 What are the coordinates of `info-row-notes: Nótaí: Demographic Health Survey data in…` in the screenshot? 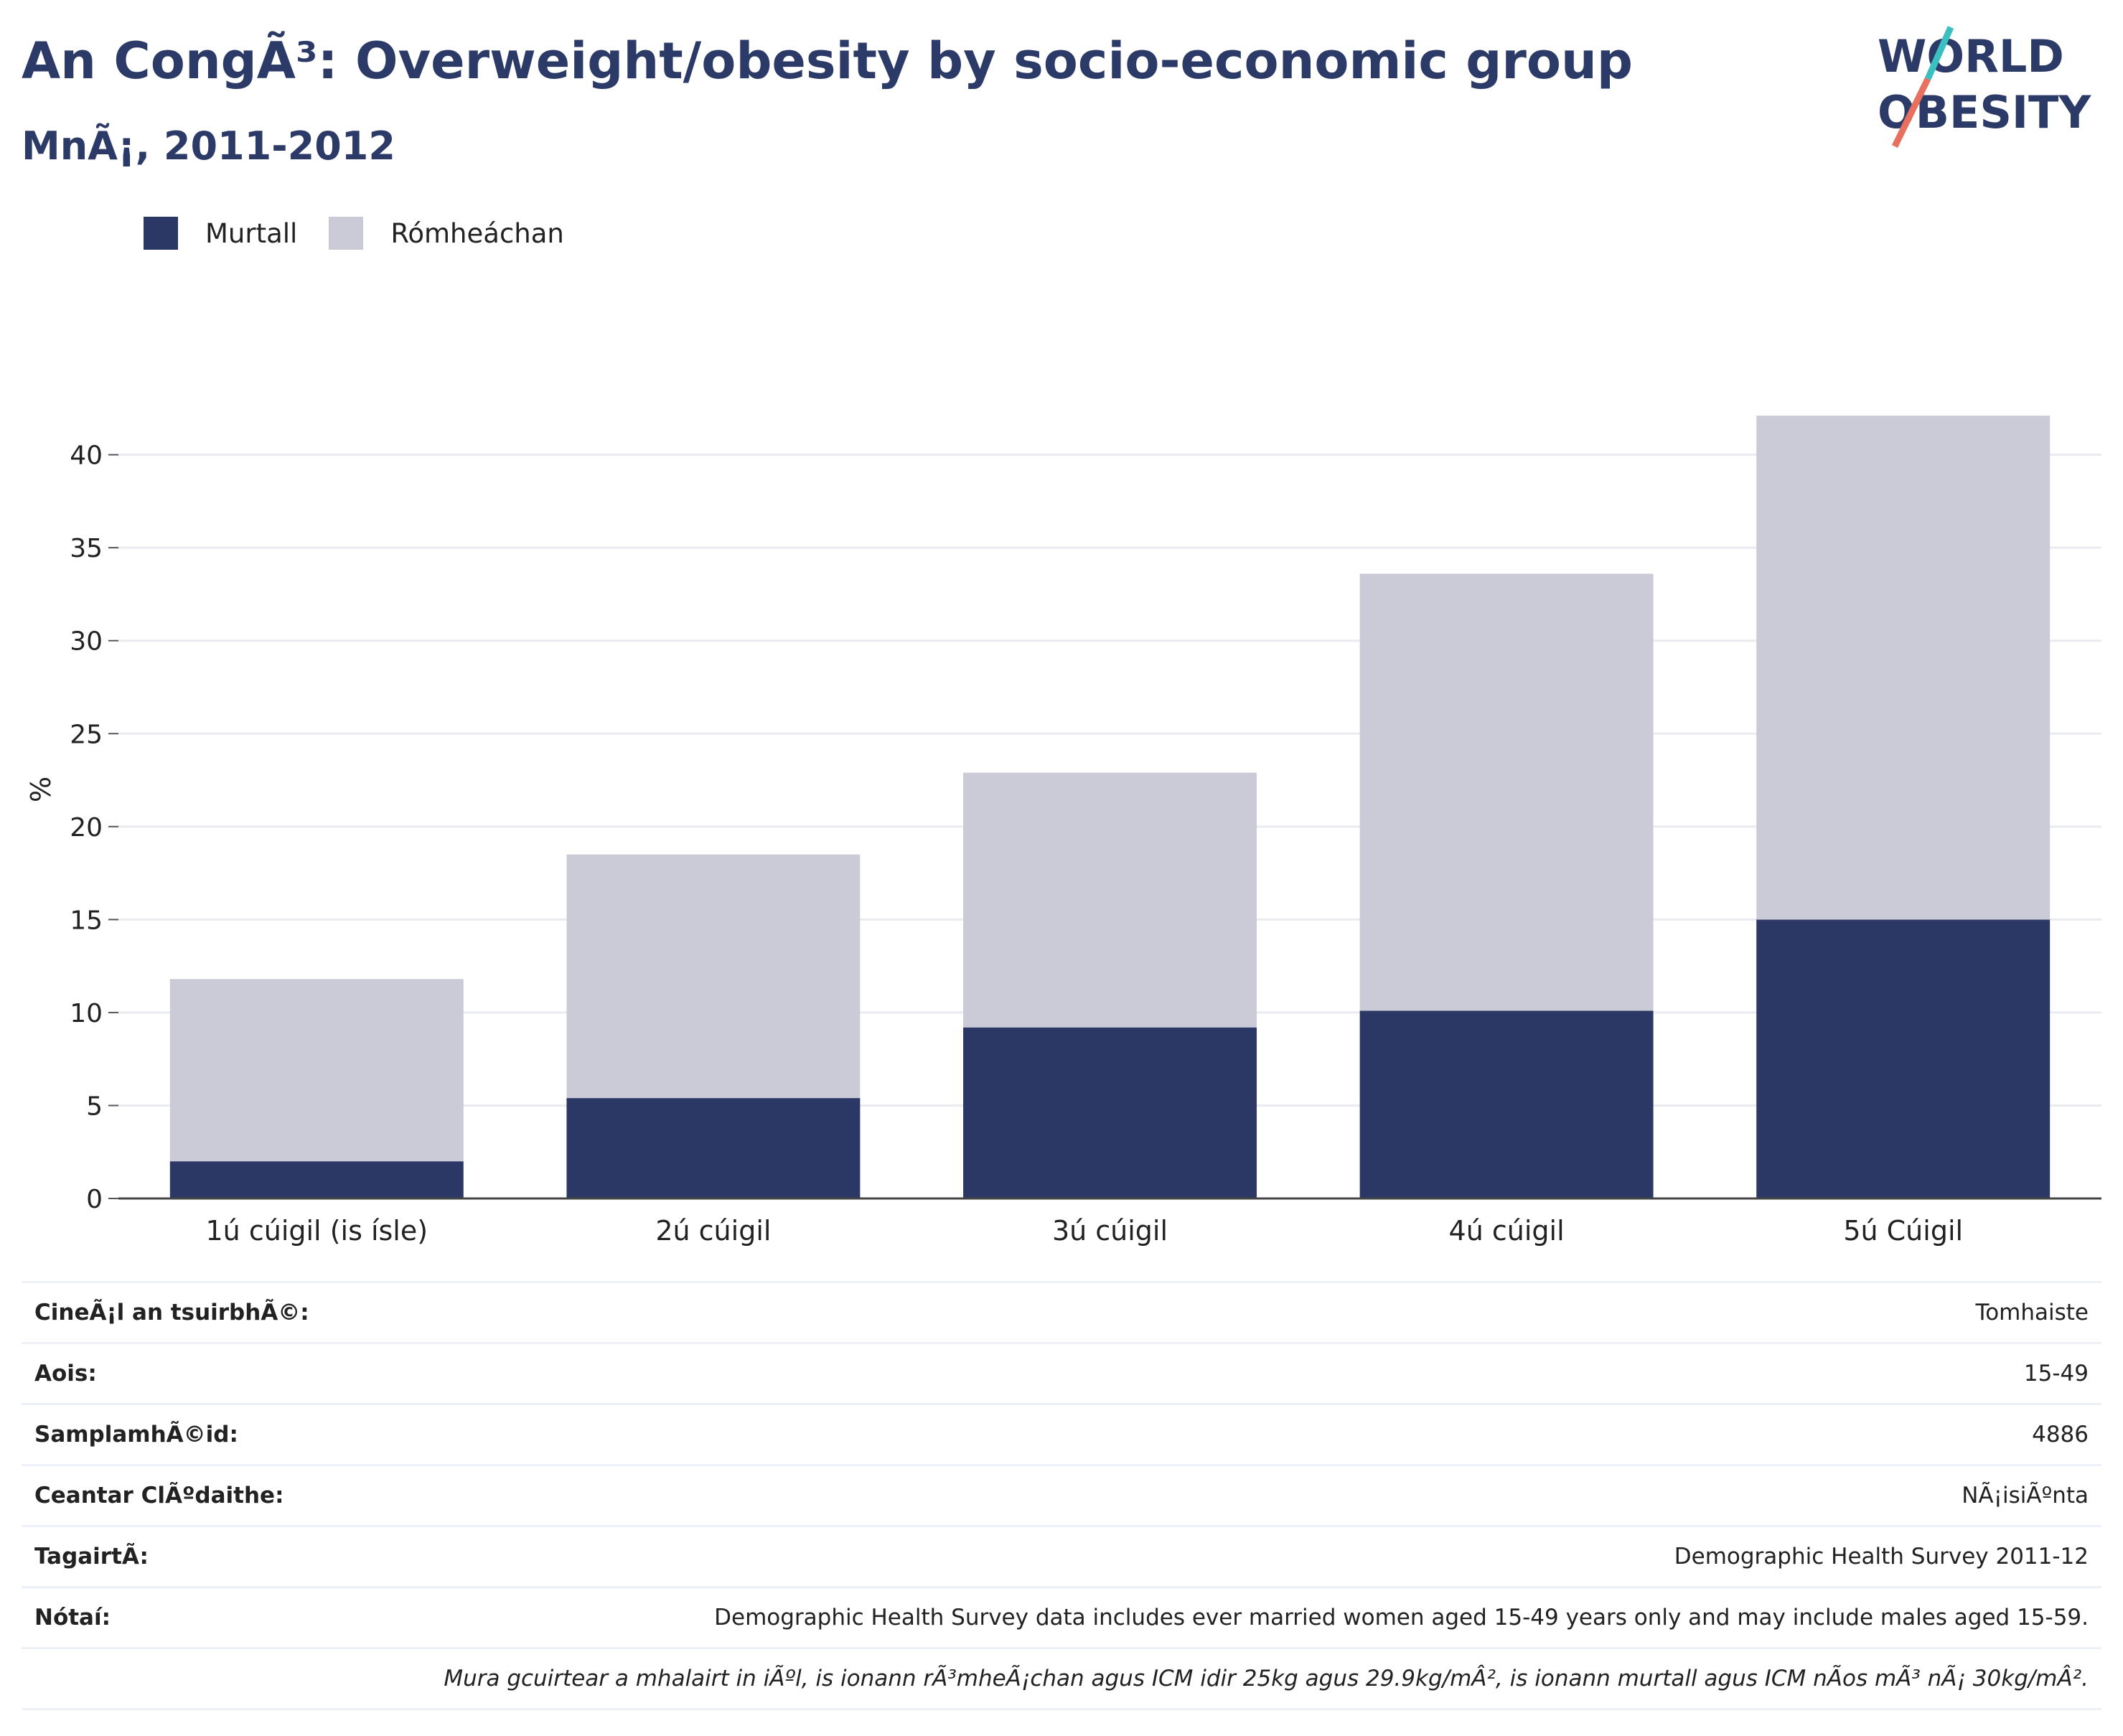 It's located at (1061, 1616).